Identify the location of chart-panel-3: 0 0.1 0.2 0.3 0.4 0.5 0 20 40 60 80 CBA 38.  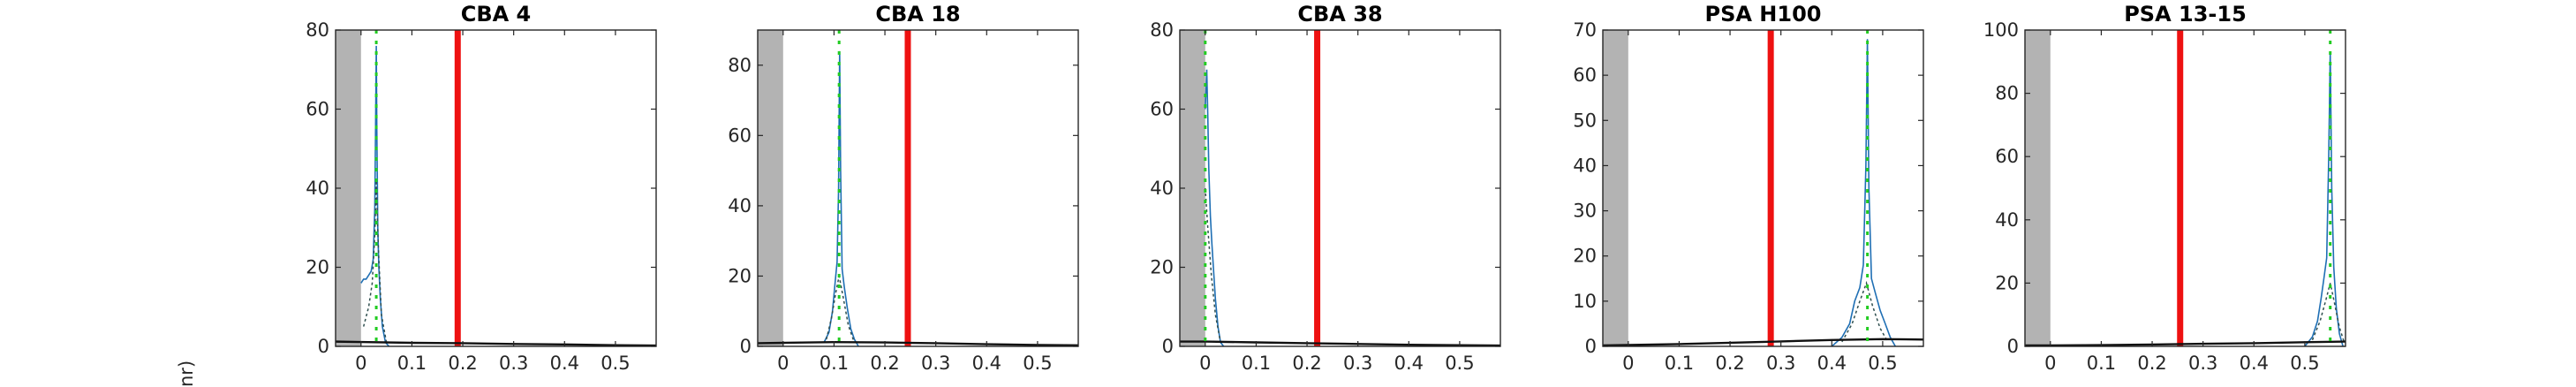
(1326, 188).